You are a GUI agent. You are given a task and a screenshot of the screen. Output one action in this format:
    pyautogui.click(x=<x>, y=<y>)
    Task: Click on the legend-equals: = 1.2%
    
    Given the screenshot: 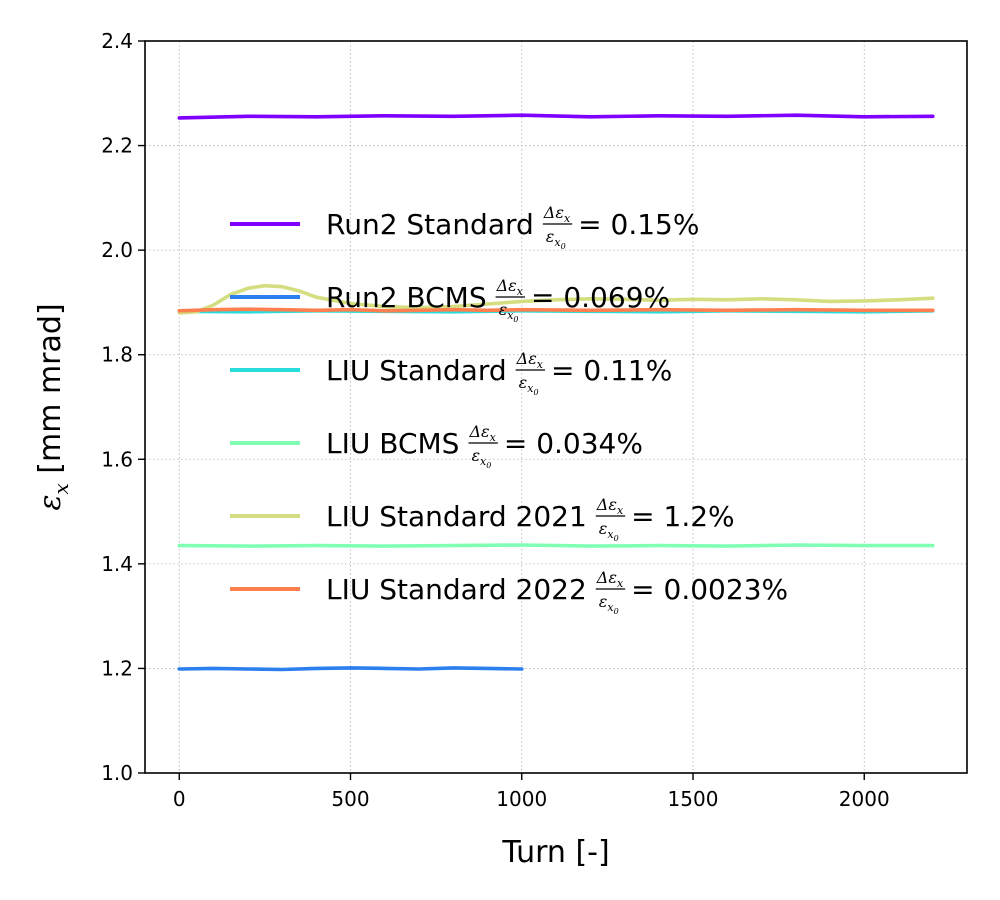 What is the action you would take?
    pyautogui.click(x=683, y=516)
    